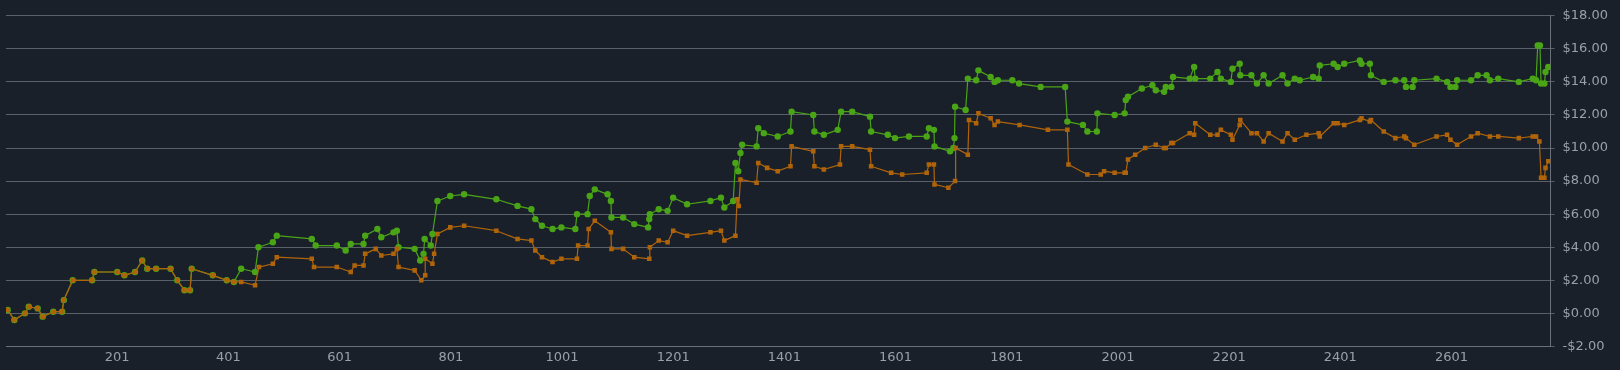 This screenshot has height=370, width=1620. I want to click on y-tick-label: $4.00, so click(1581, 246).